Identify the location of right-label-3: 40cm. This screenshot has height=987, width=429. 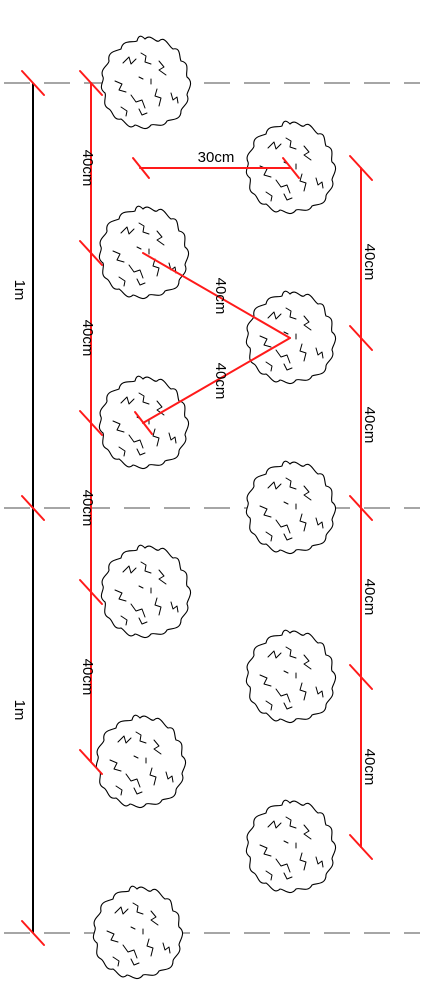
(369, 597).